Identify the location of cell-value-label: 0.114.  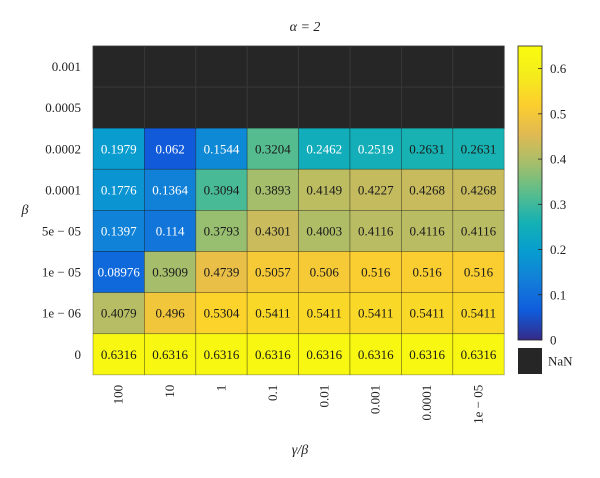
(170, 230).